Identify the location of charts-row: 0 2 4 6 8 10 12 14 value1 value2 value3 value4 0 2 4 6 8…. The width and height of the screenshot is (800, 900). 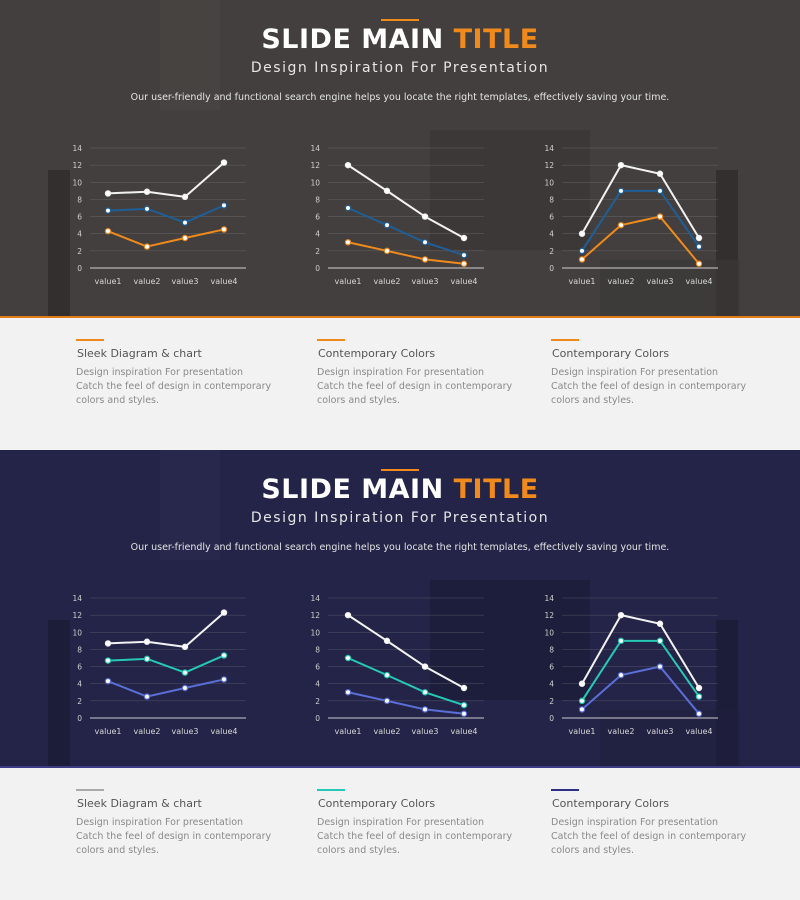
(395, 215).